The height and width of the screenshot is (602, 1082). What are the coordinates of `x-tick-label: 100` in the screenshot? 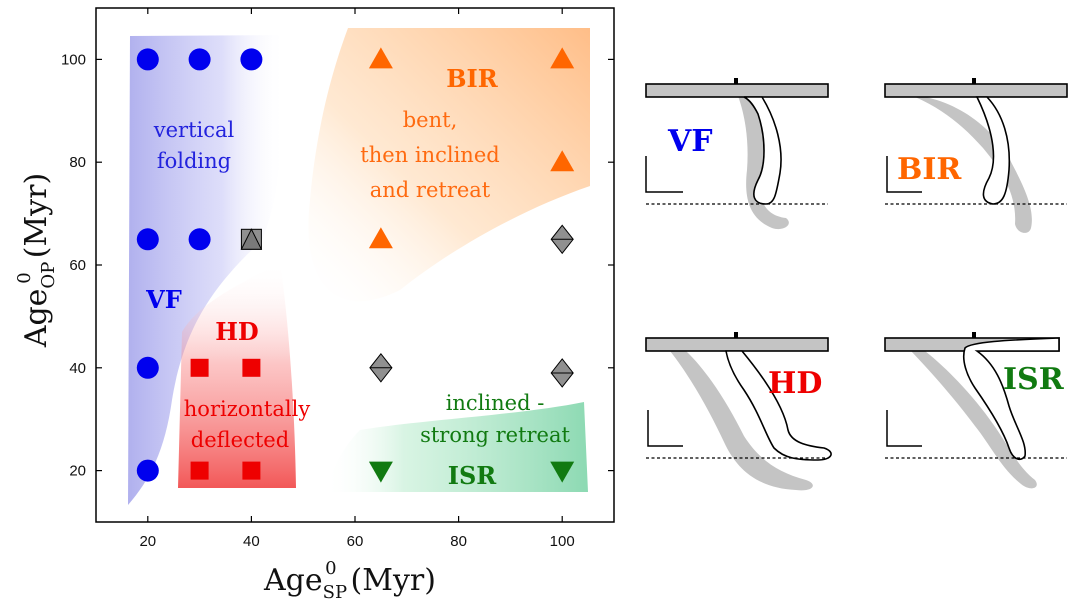 It's located at (562, 541).